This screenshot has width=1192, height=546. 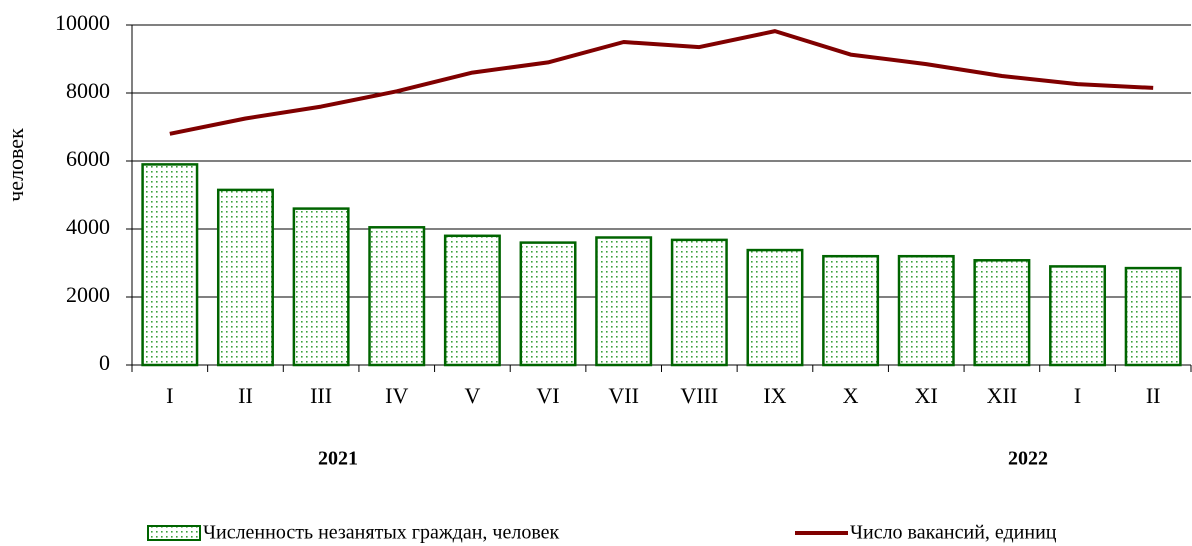 What do you see at coordinates (547, 395) in the screenshot?
I see `x-tick-label: VI` at bounding box center [547, 395].